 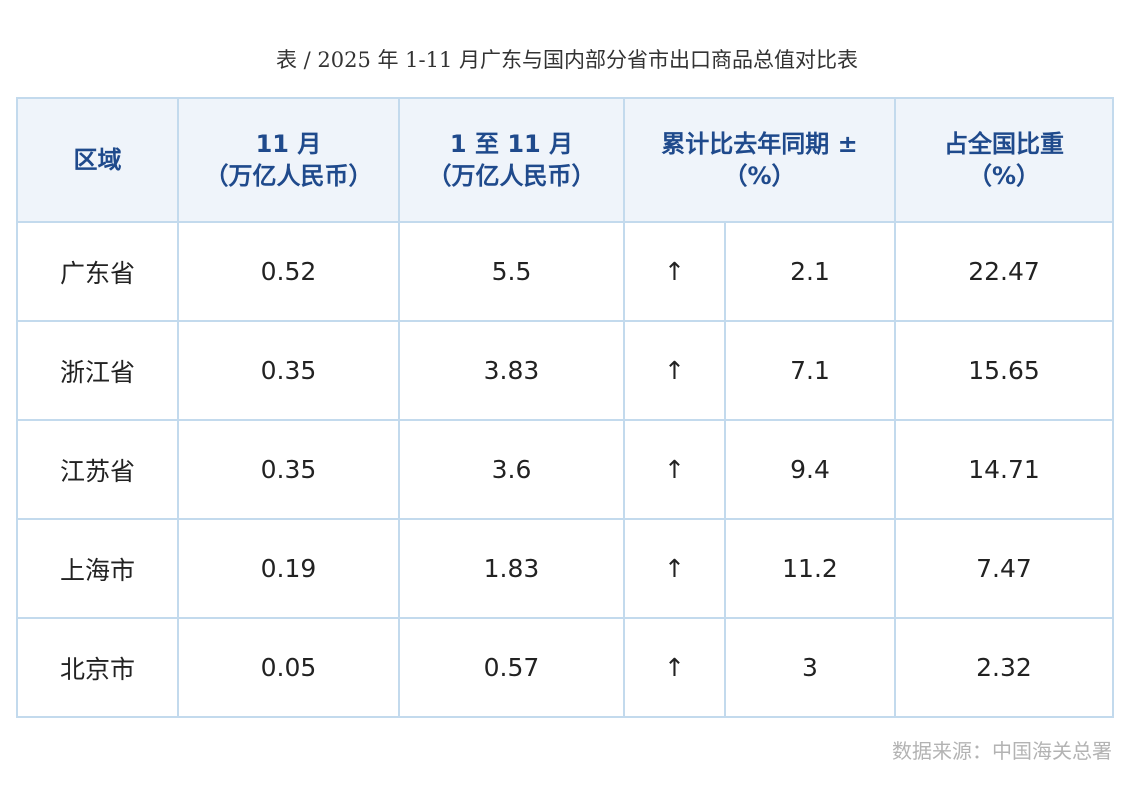 I want to click on november-value-cell: 0.19, so click(x=288, y=568).